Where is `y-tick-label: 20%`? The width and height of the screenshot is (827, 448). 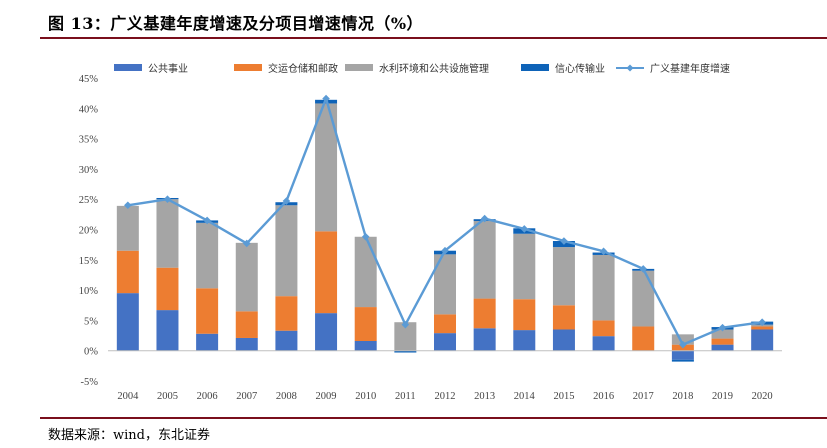 y-tick-label: 20% is located at coordinates (89, 231).